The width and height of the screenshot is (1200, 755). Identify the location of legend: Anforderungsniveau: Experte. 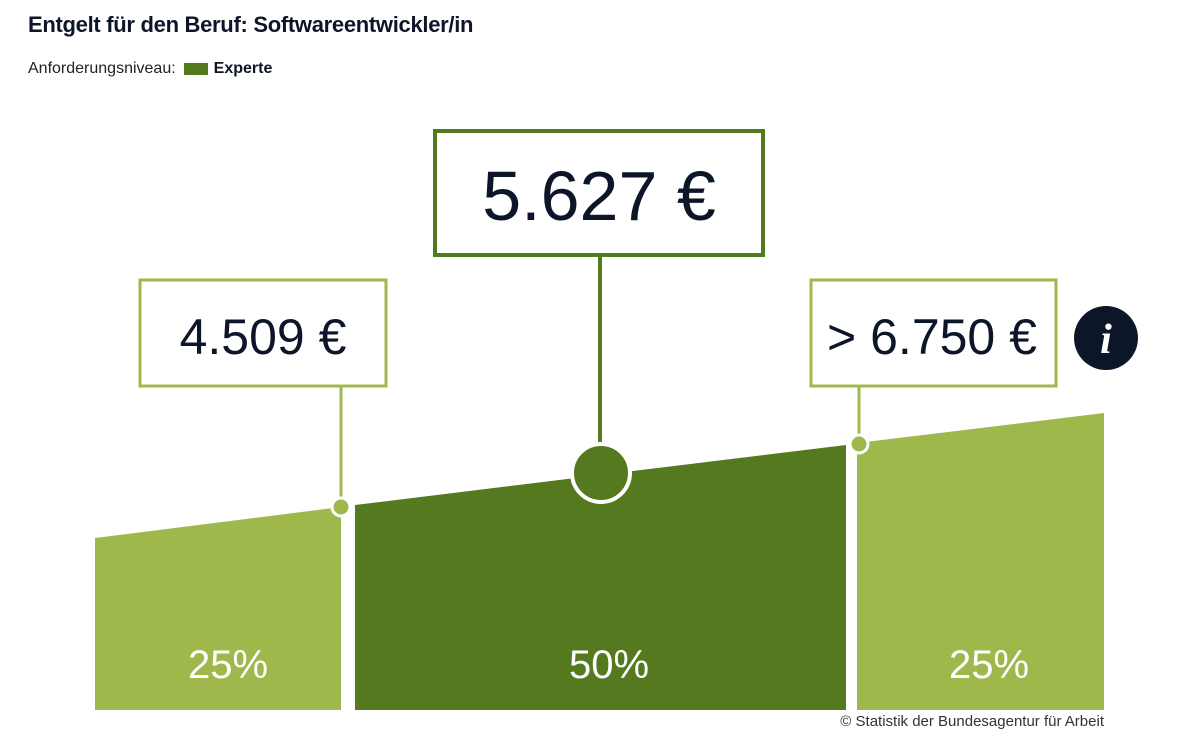
(150, 69).